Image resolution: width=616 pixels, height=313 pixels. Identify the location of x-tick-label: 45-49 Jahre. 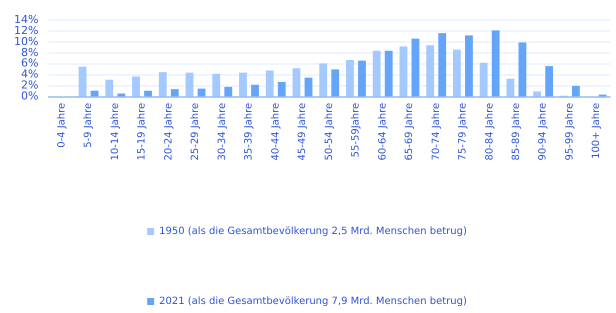
(302, 131).